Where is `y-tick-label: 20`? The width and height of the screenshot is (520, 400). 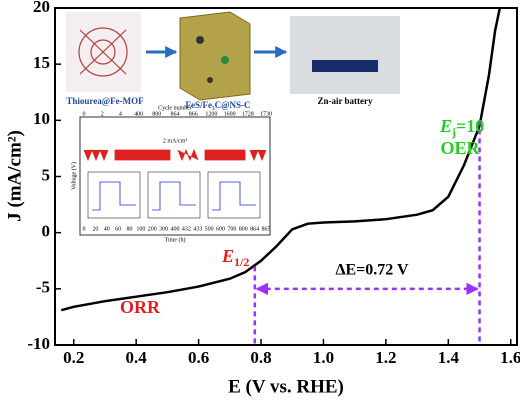 y-tick-label: 20 is located at coordinates (41, 8).